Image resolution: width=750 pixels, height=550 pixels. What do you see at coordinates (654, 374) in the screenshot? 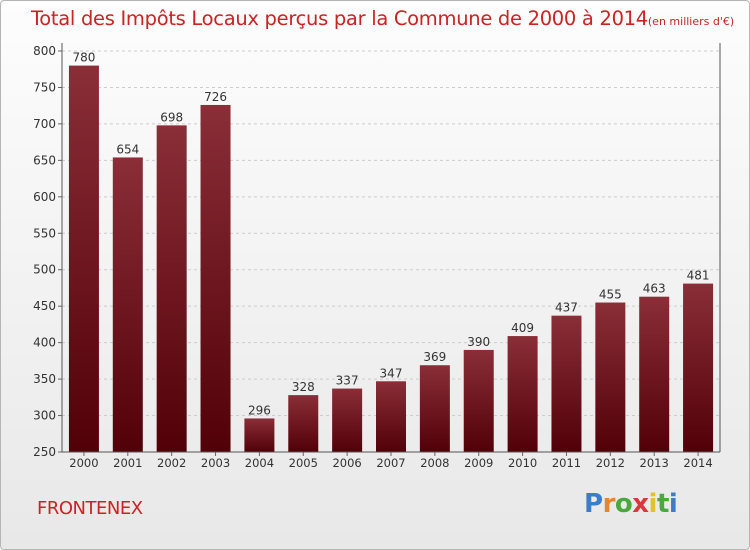
I see `bar-2013` at bounding box center [654, 374].